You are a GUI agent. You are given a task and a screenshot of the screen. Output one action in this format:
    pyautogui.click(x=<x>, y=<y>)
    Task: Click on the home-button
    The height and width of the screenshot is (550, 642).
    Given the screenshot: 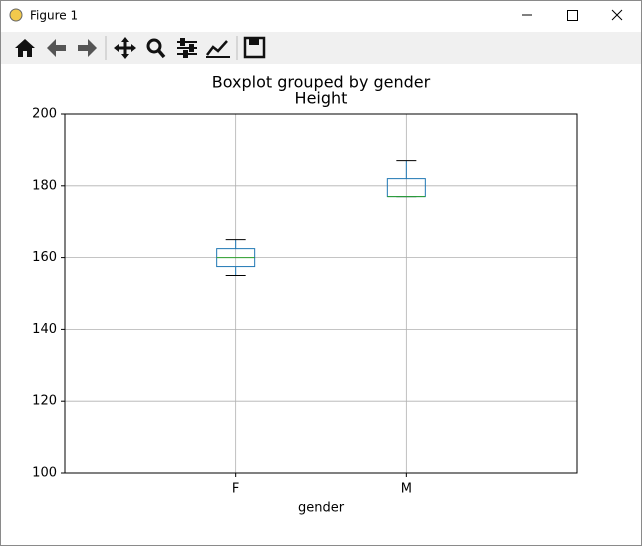 What is the action you would take?
    pyautogui.click(x=25, y=48)
    